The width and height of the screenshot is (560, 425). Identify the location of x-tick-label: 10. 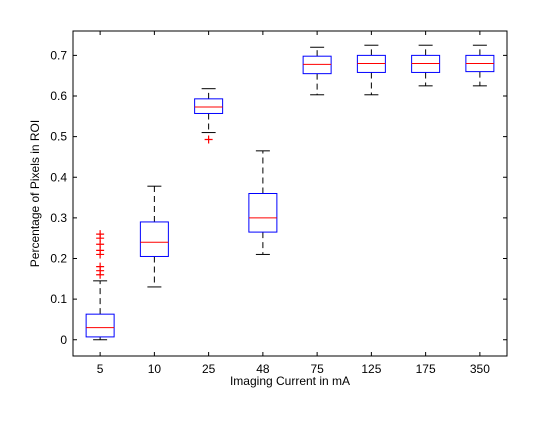
(155, 369).